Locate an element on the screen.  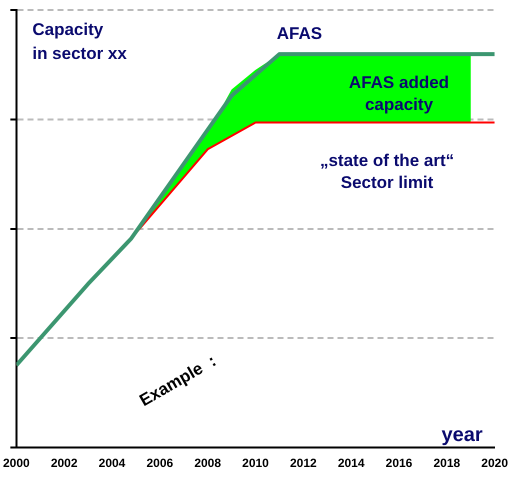
series-label: AFAS is located at coordinates (299, 33).